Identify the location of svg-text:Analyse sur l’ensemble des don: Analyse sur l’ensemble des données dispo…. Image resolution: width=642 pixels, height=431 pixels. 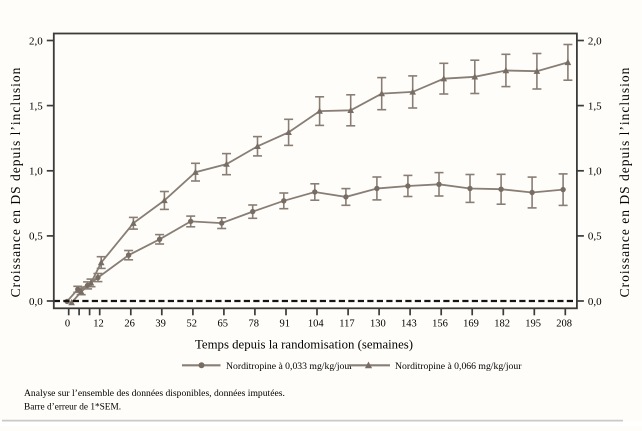
(154, 393).